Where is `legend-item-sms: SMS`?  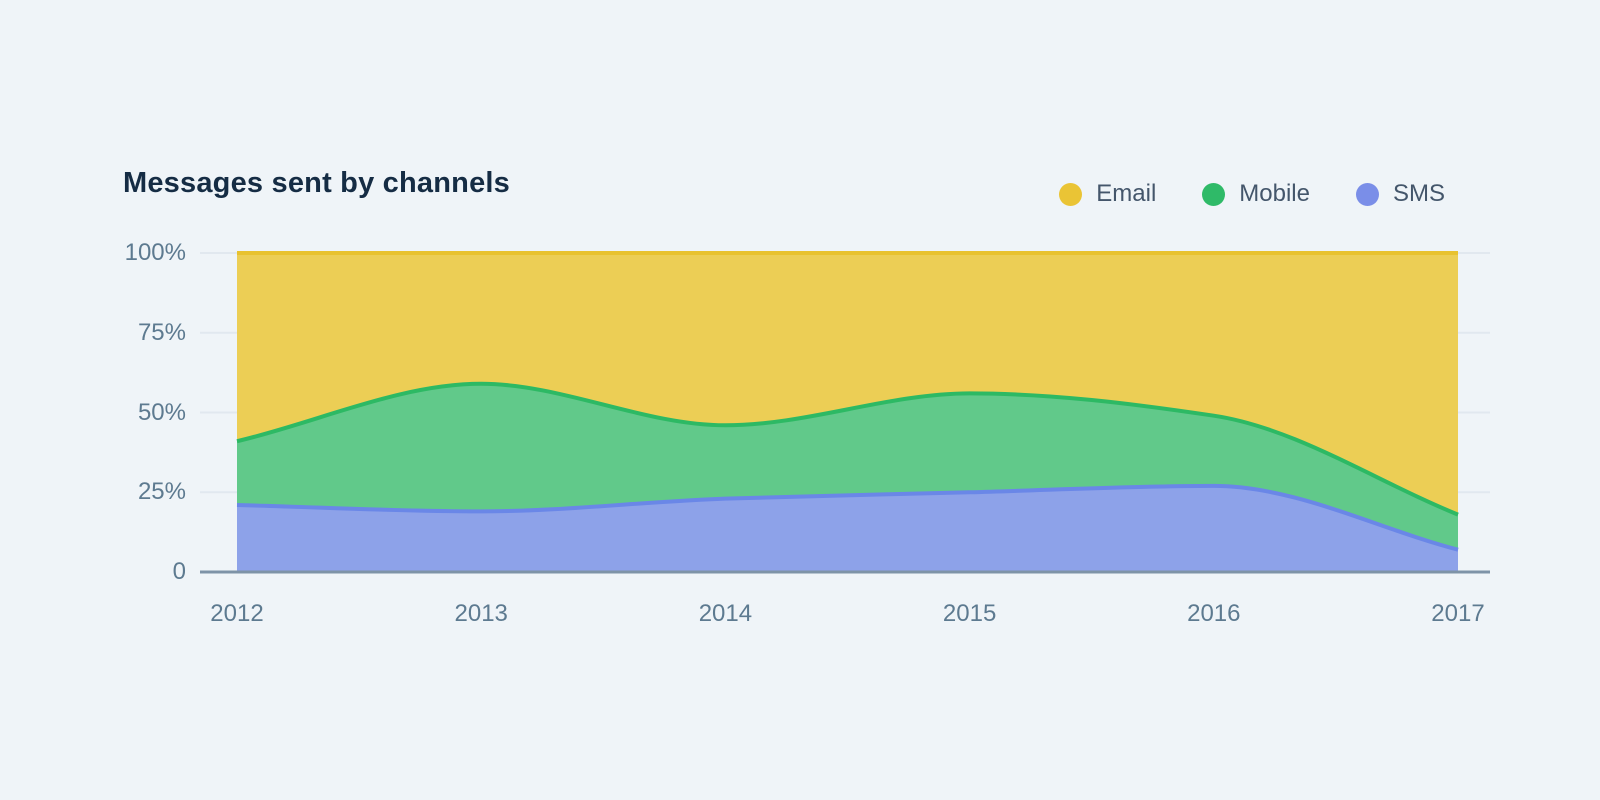
legend-item-sms: SMS is located at coordinates (1400, 194).